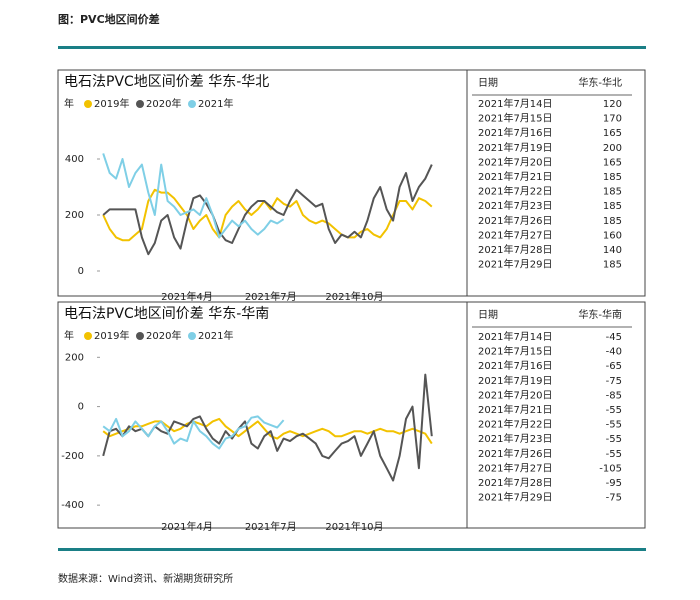 This screenshot has height=600, width=700. Describe the element at coordinates (614, 366) in the screenshot. I see `table-cell: -65` at that location.